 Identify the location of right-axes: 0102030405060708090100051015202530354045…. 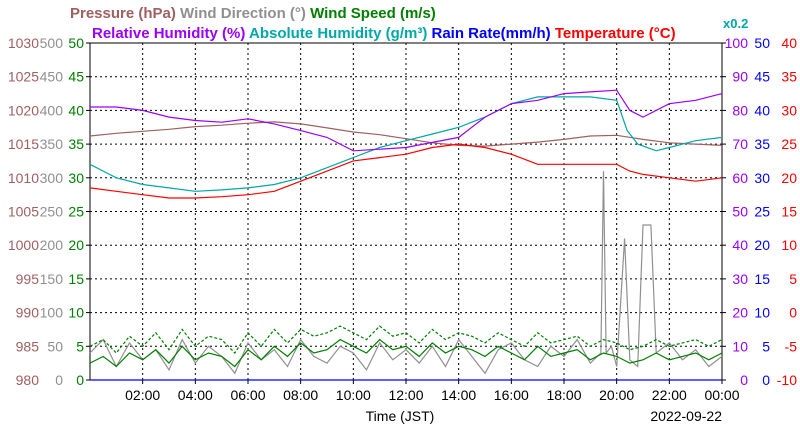
(759, 211).